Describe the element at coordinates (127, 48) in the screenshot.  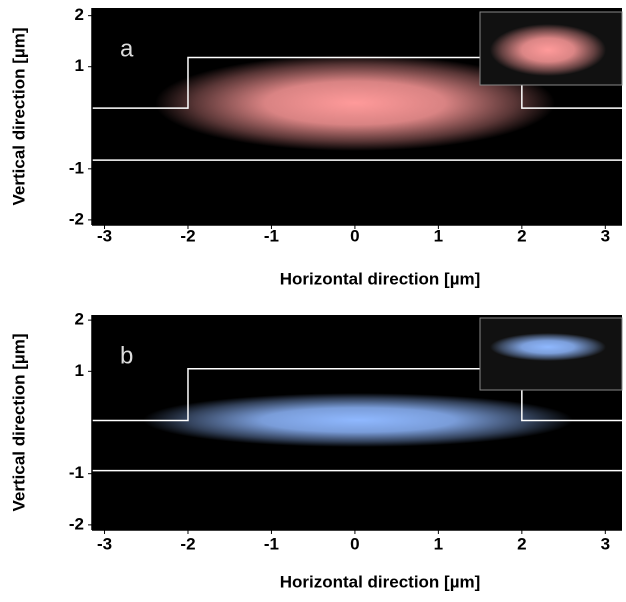
I see `panel-label: a` at that location.